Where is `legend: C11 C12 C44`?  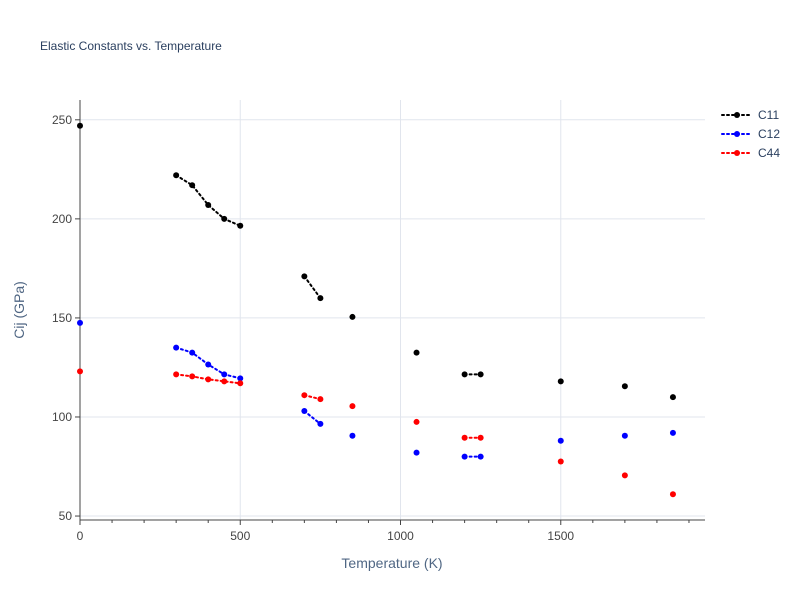
legend: C11 C12 C44 is located at coordinates (750, 134).